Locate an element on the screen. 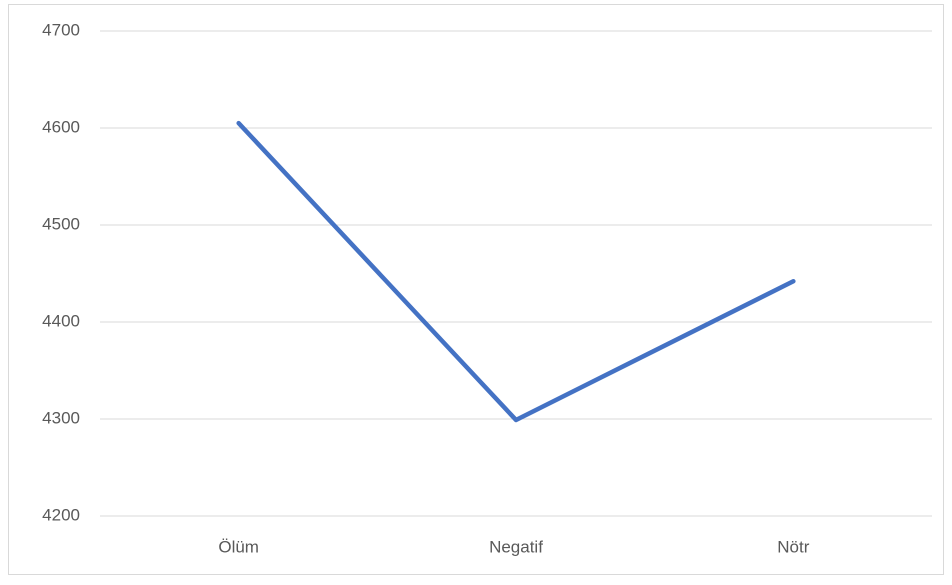 Image resolution: width=952 pixels, height=585 pixels. y-tick-label: 4700 is located at coordinates (61, 29).